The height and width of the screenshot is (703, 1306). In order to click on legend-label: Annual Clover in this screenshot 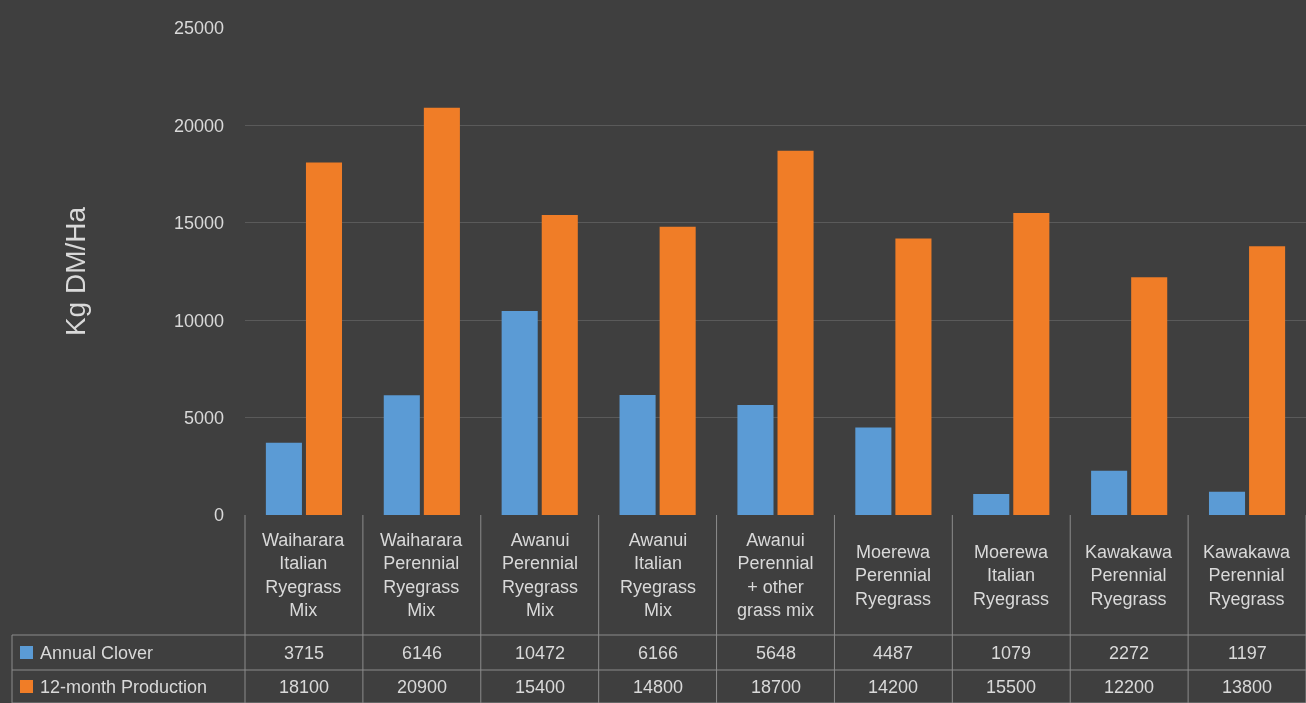, I will do `click(97, 653)`.